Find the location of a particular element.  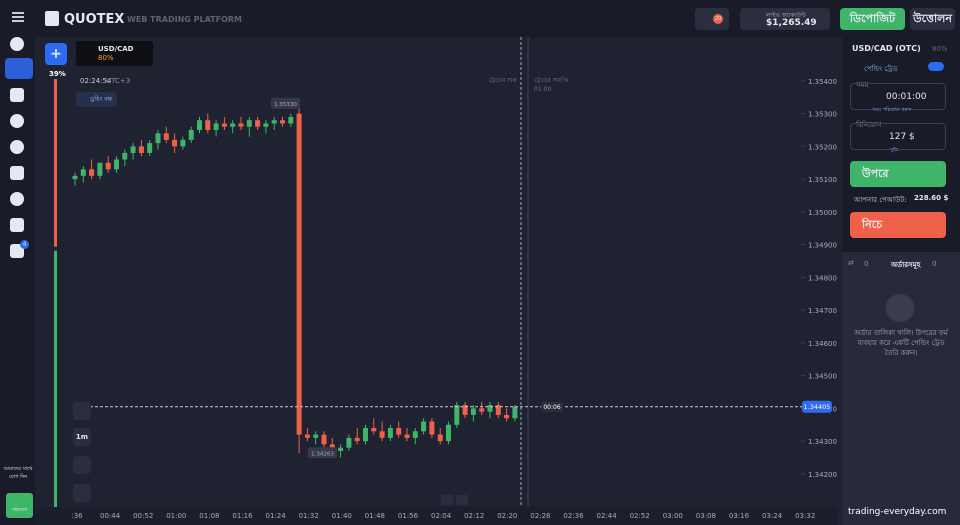

payout-label: আপনার পেআউট: is located at coordinates (880, 200).